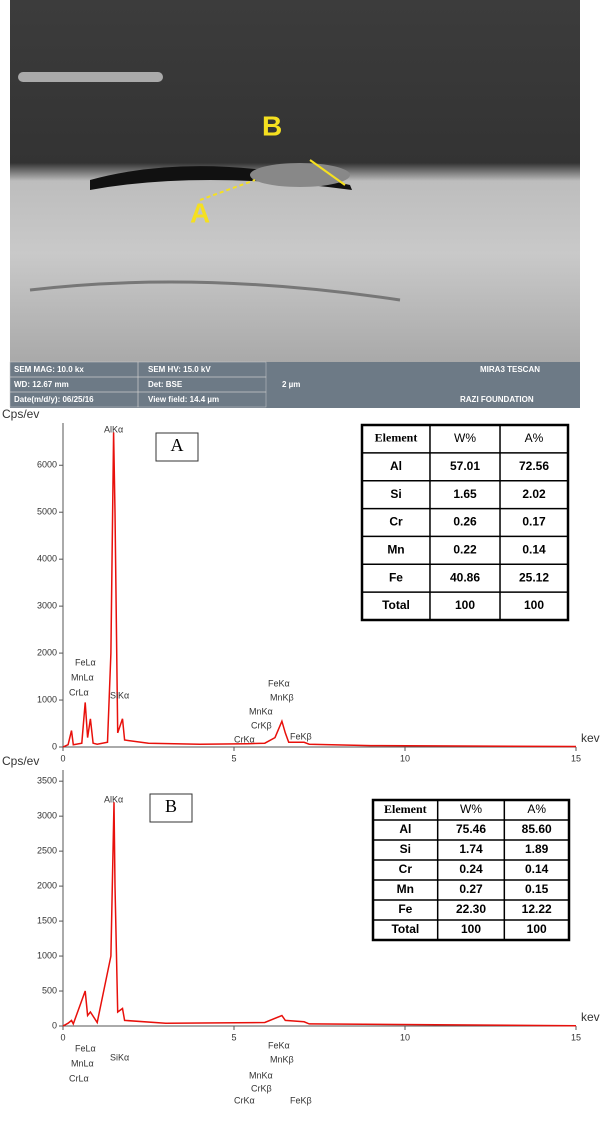 The image size is (609, 1128). Describe the element at coordinates (200, 212) in the screenshot. I see `sem-label: A` at that location.